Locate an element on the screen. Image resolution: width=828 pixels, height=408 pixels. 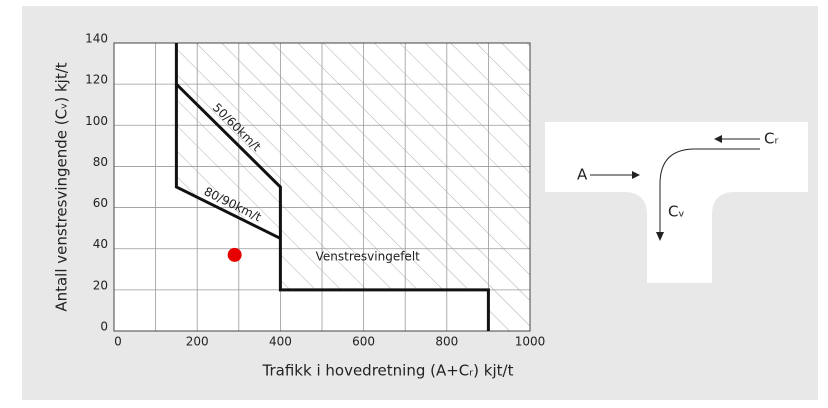
boundary-line is located at coordinates (228, 162).